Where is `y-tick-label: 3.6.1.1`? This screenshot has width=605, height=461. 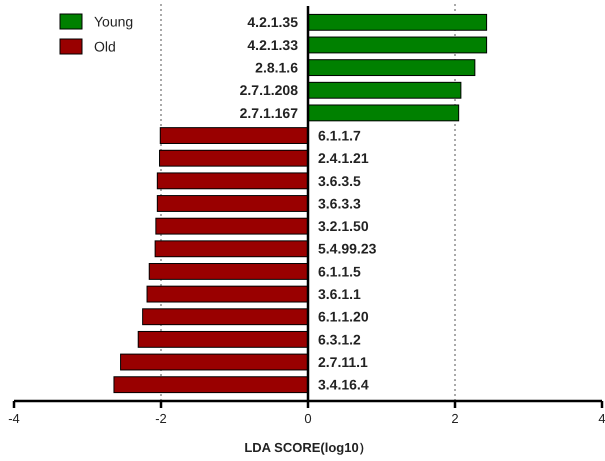 y-tick-label: 3.6.1.1 is located at coordinates (340, 294).